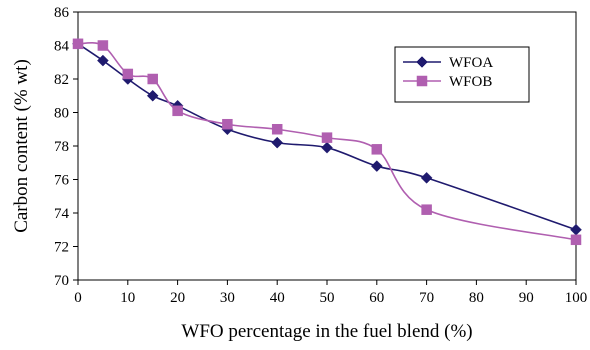 This screenshot has width=590, height=350. What do you see at coordinates (62, 13) in the screenshot?
I see `y-tick-label: 86` at bounding box center [62, 13].